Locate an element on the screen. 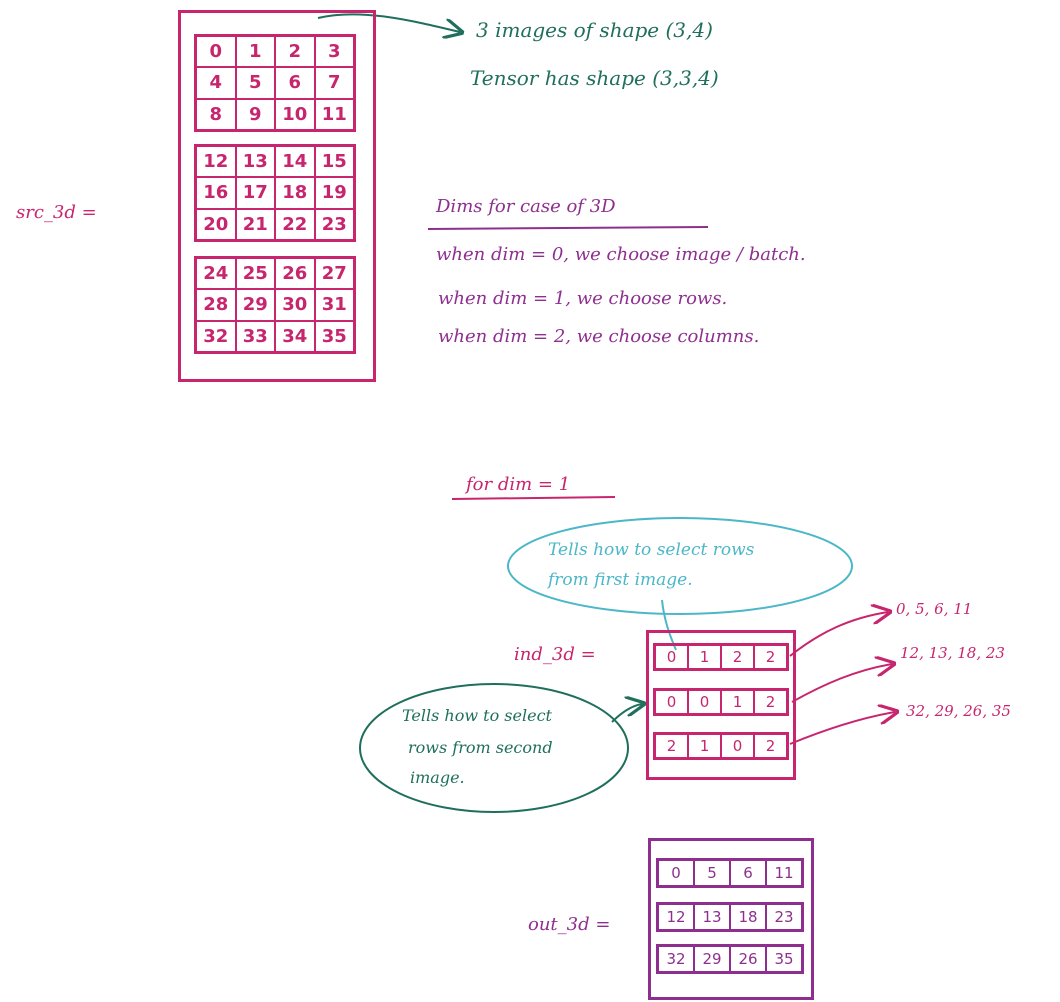  out-cell: 0 is located at coordinates (676, 873).